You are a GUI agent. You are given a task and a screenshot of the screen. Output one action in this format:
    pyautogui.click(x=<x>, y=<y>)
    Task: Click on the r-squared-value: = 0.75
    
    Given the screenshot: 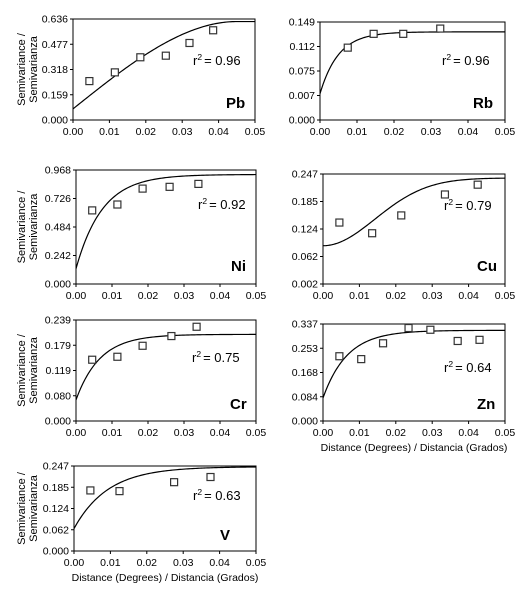 What is the action you would take?
    pyautogui.click(x=221, y=357)
    